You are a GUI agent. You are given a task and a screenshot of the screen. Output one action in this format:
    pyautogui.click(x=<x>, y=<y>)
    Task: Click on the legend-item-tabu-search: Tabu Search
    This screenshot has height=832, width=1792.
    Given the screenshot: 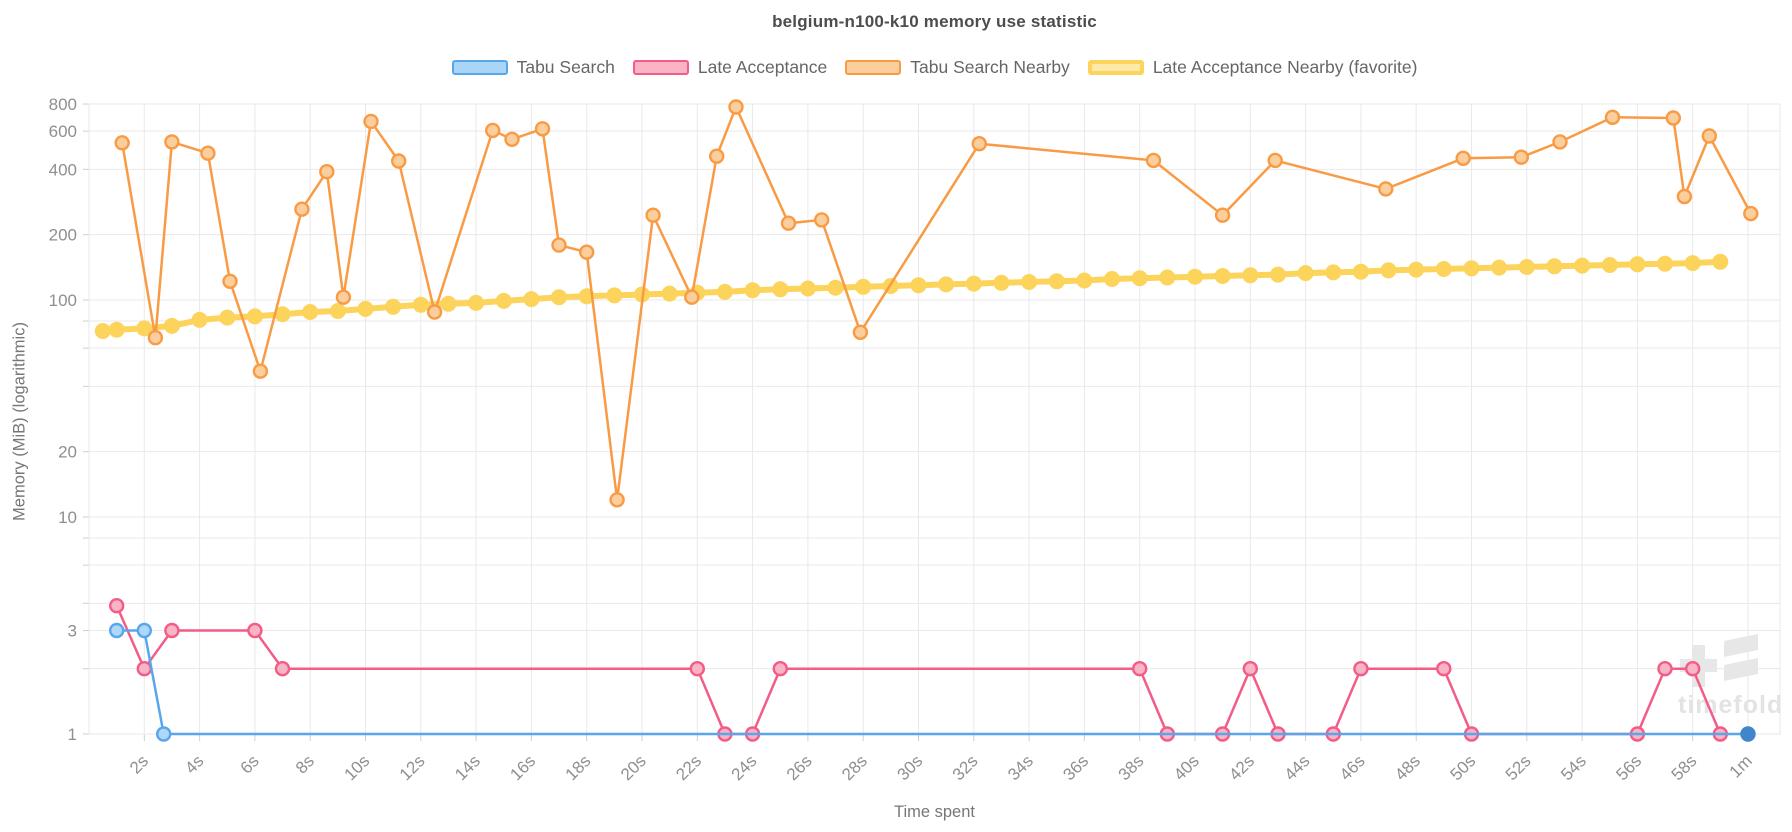 What is the action you would take?
    pyautogui.click(x=533, y=67)
    